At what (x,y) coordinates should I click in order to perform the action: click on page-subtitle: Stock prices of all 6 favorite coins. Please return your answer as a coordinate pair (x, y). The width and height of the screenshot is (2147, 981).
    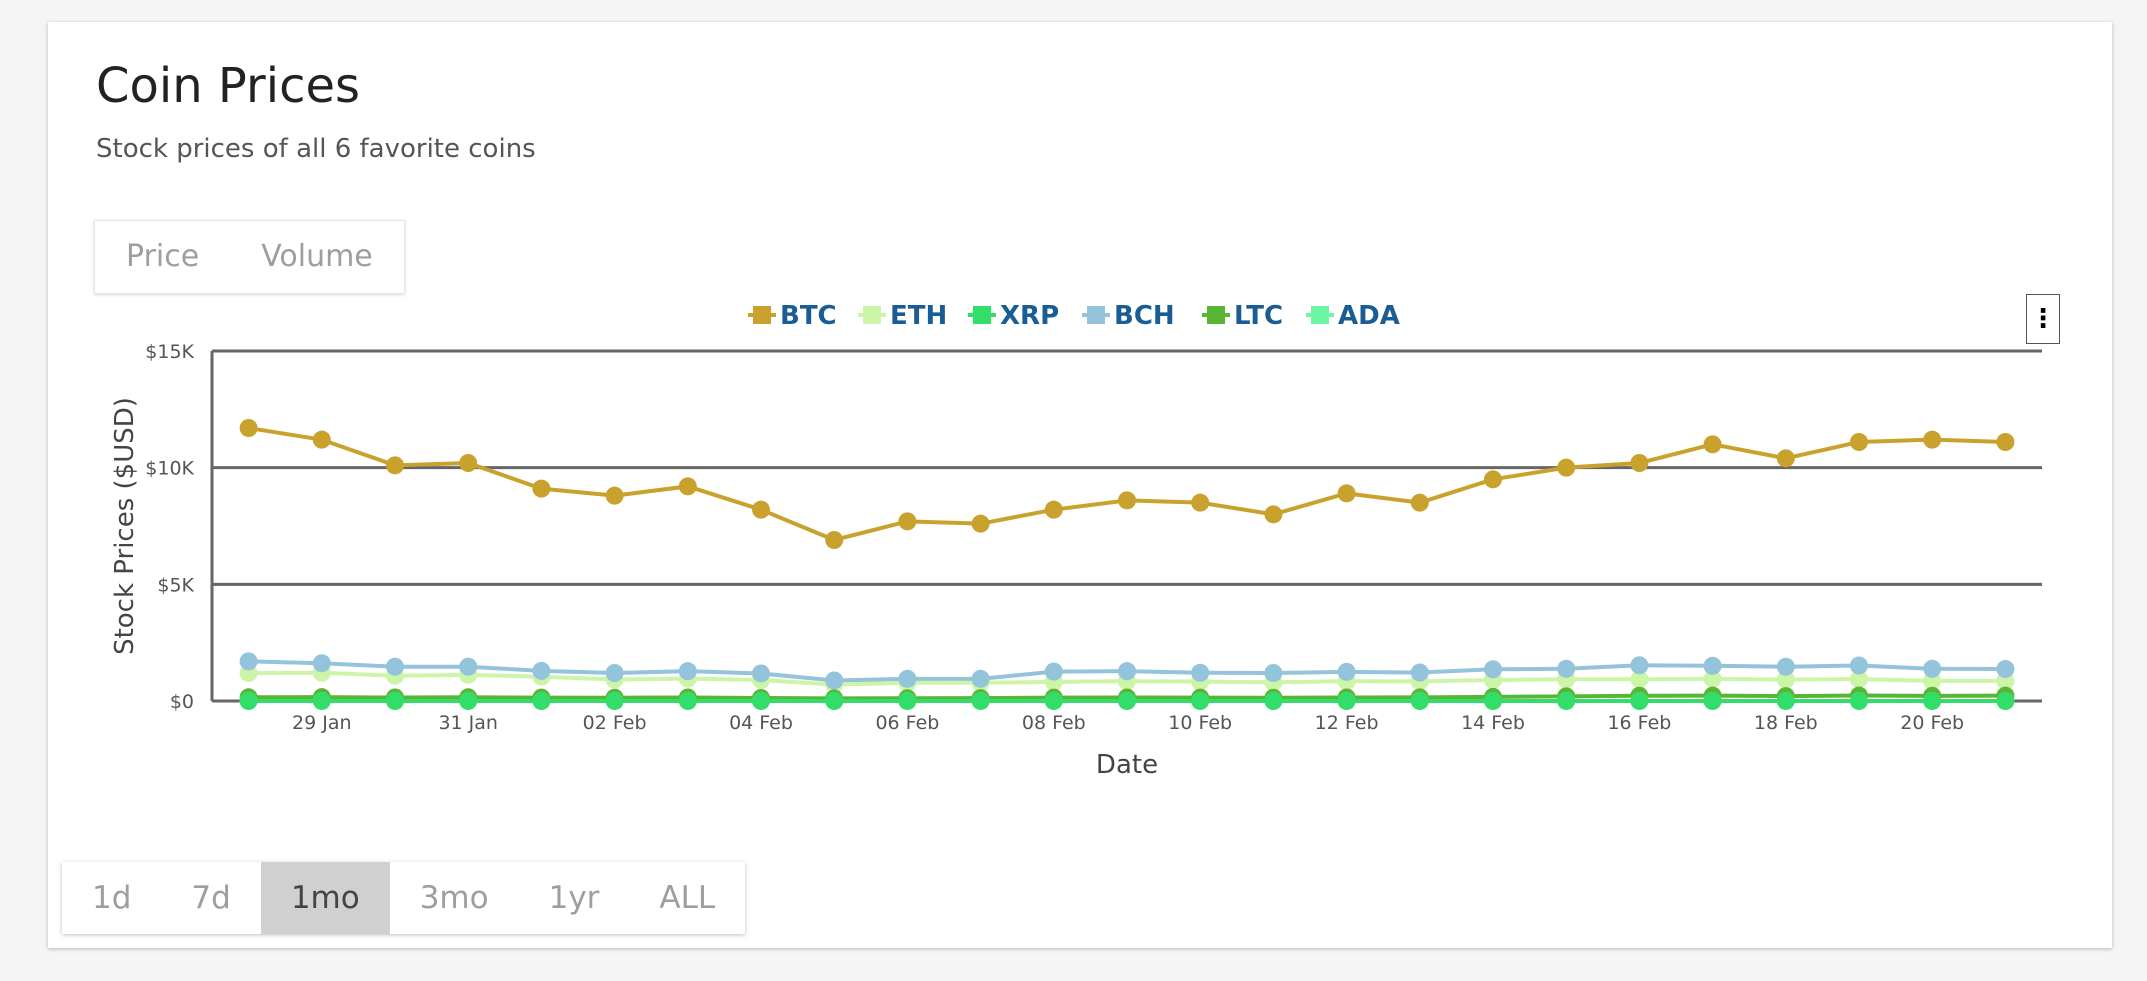
    Looking at the image, I should click on (316, 149).